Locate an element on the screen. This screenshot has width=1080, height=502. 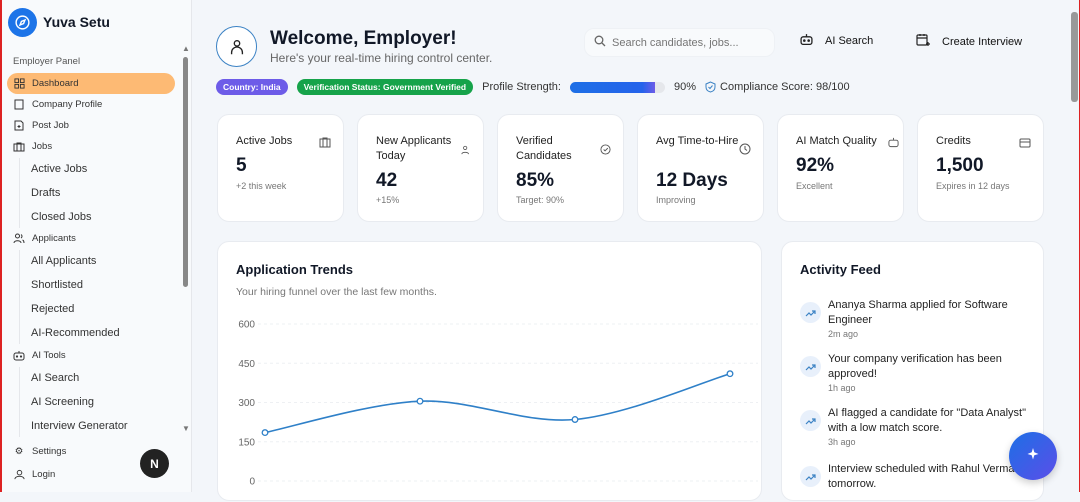
stat-label: Verified Candidates is located at coordinates (544, 148).